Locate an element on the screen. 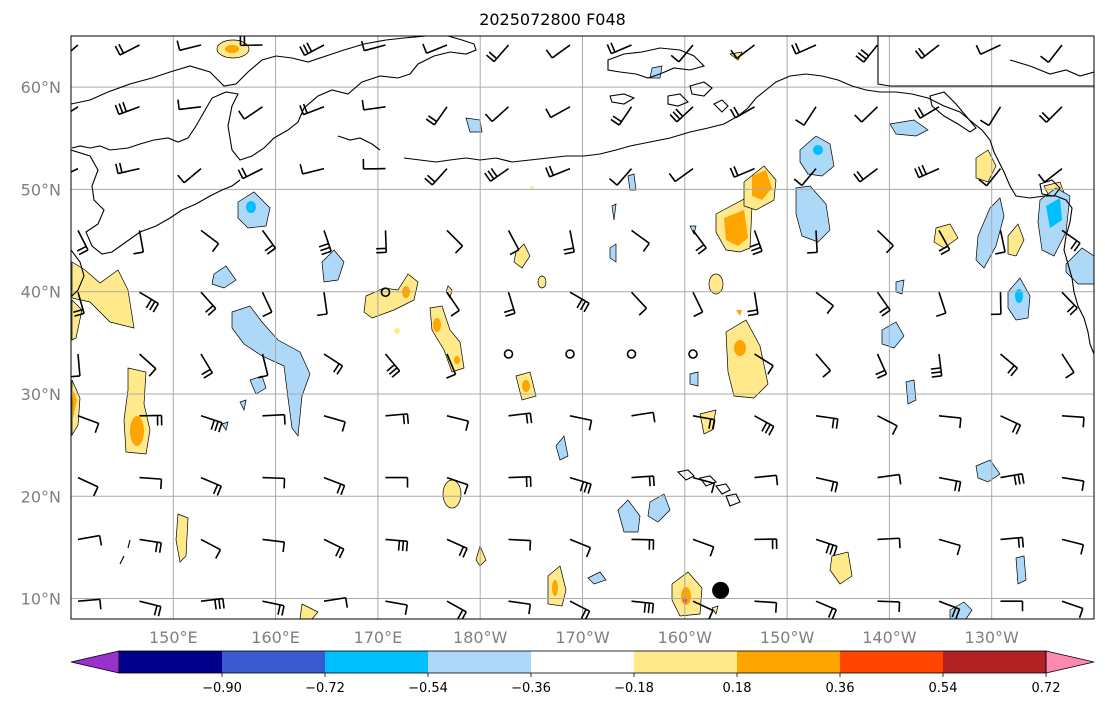 Image resolution: width=1105 pixels, height=712 pixels. lon-tick-label: 140°W is located at coordinates (889, 637).